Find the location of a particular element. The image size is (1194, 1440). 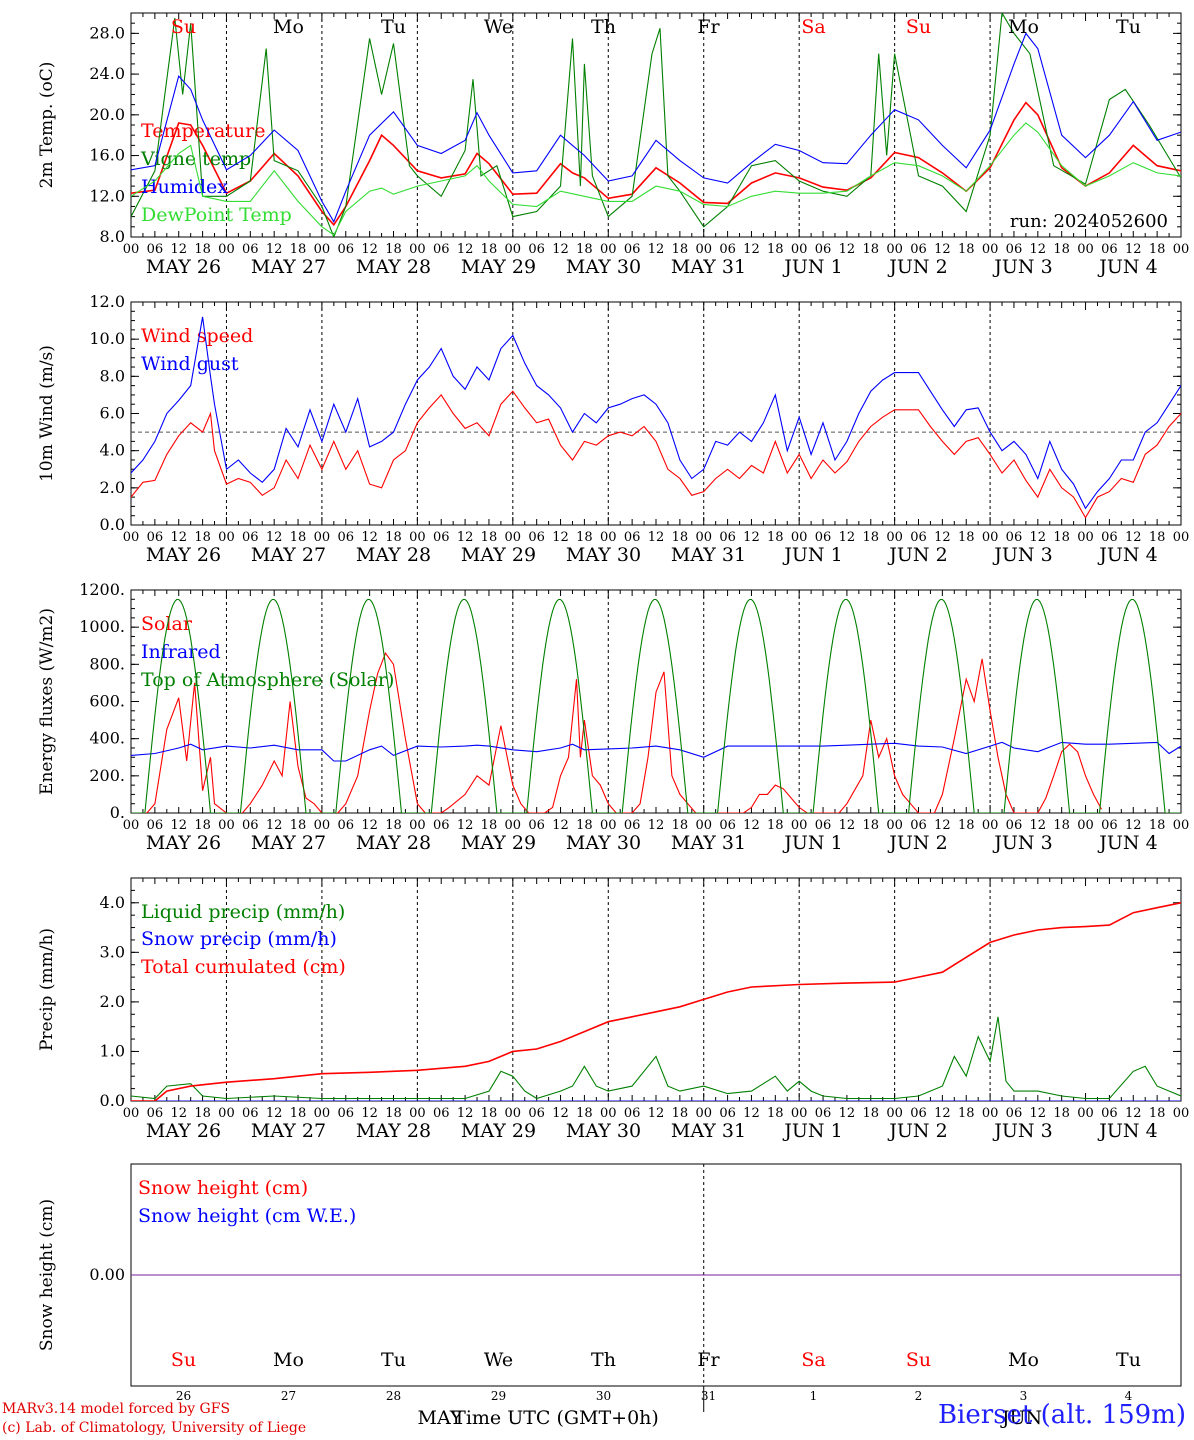

y-axis-label: Snow height (cm) is located at coordinates (47, 1275).